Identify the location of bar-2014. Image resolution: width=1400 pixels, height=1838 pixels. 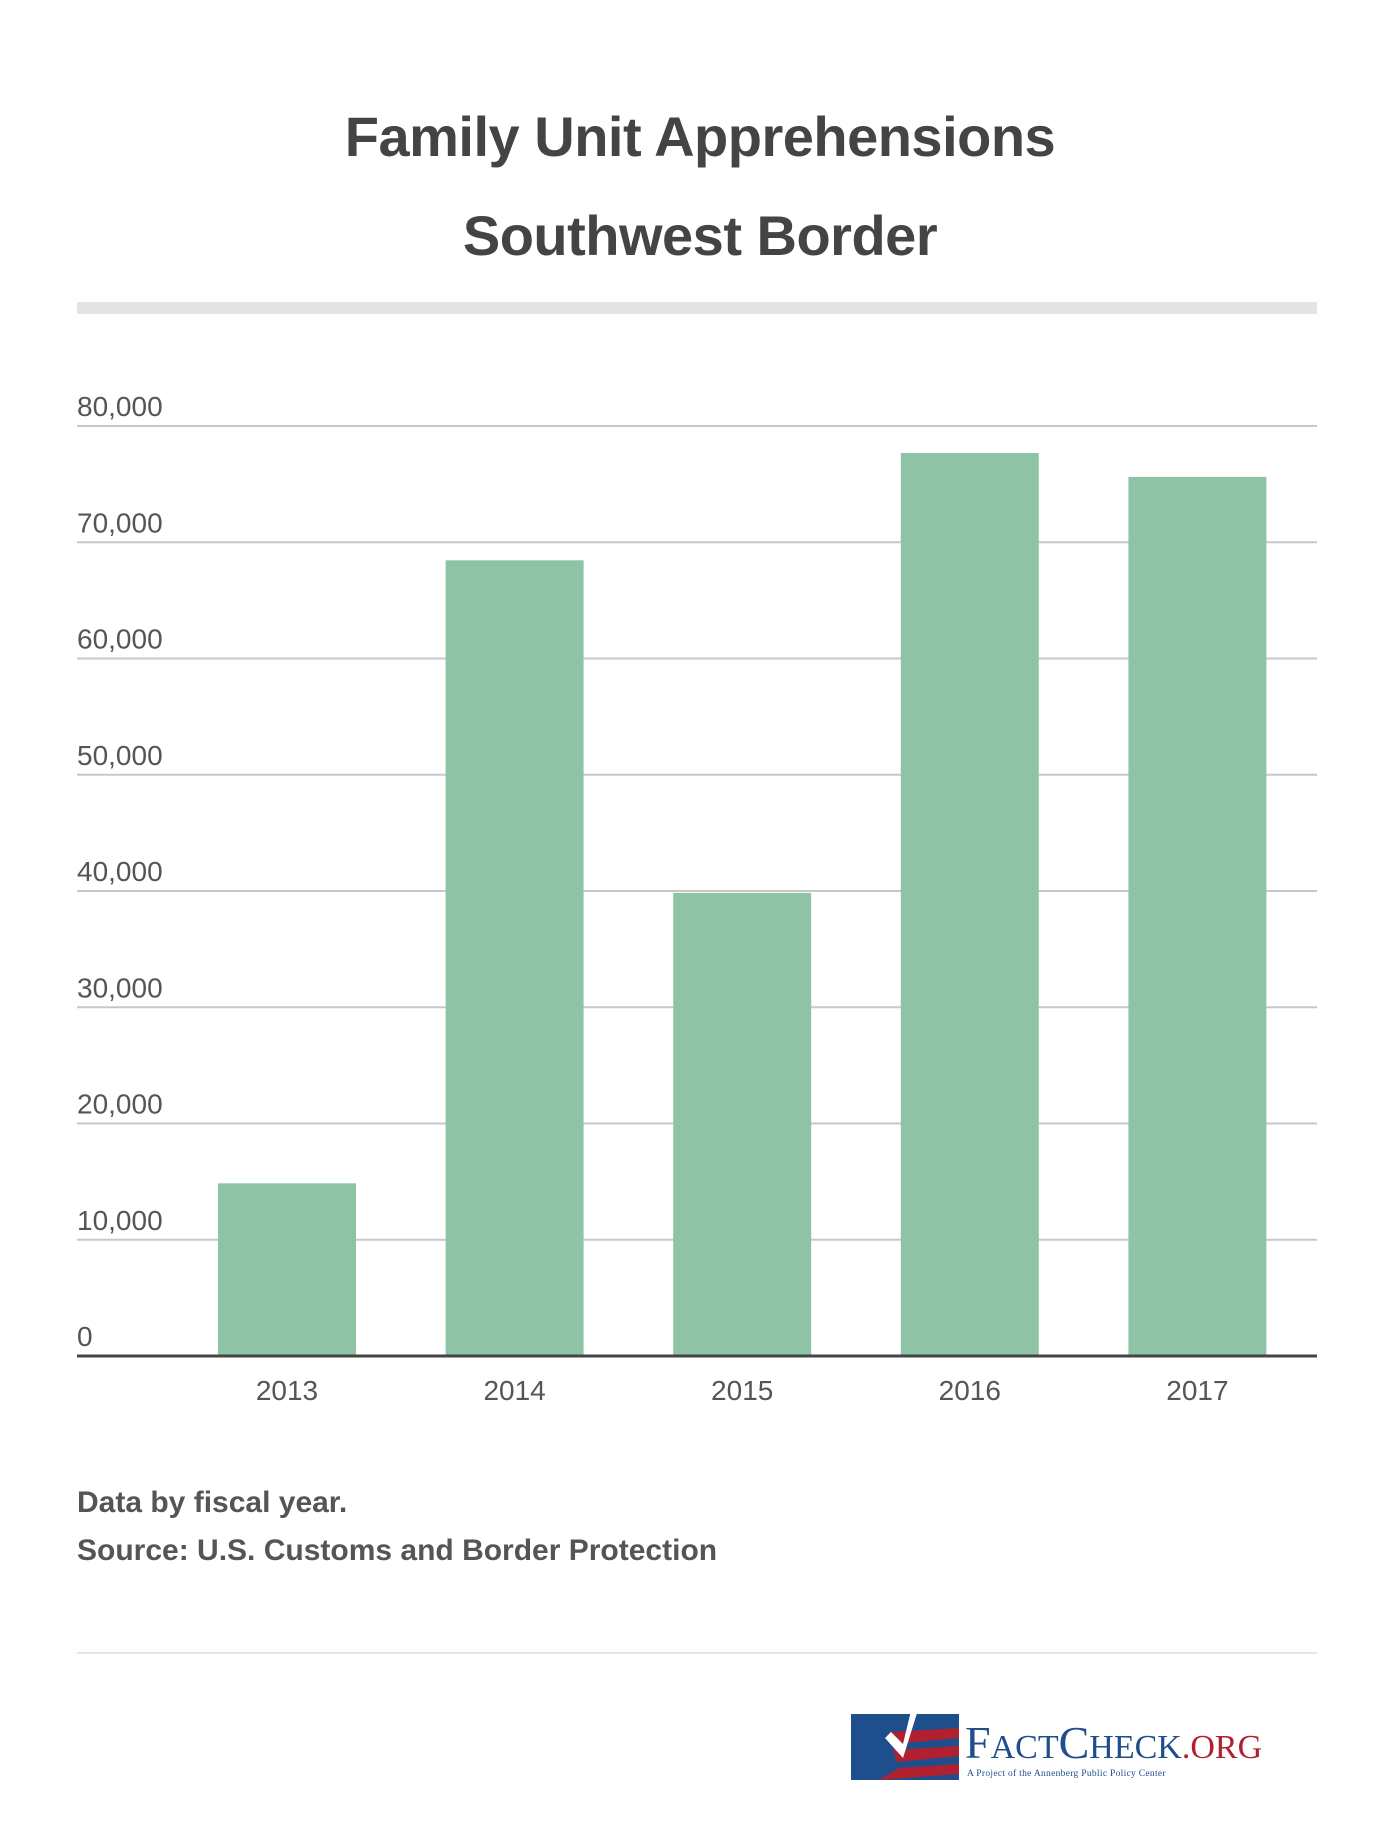
(514, 958).